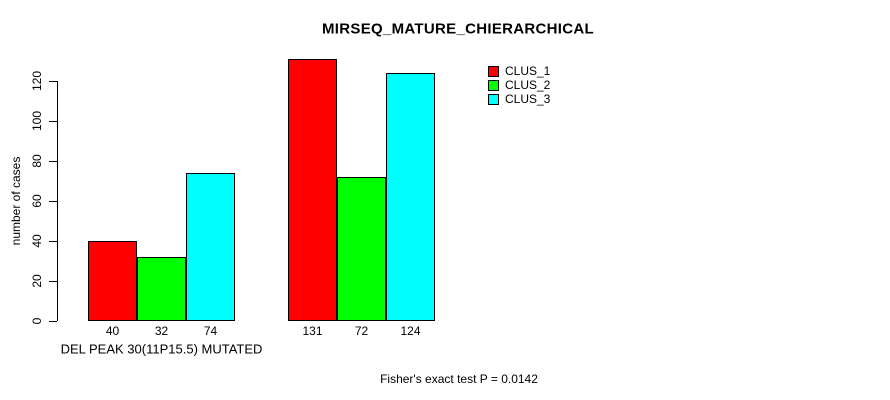 This screenshot has width=890, height=400. I want to click on y-axis-line, so click(58, 201).